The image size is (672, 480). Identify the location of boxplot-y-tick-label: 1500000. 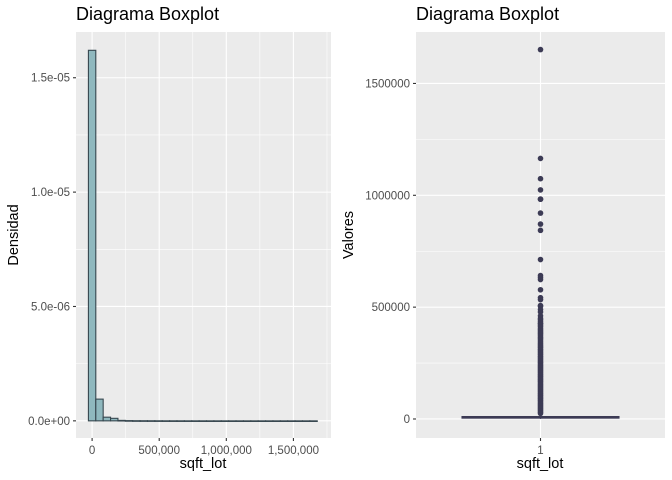
(387, 84).